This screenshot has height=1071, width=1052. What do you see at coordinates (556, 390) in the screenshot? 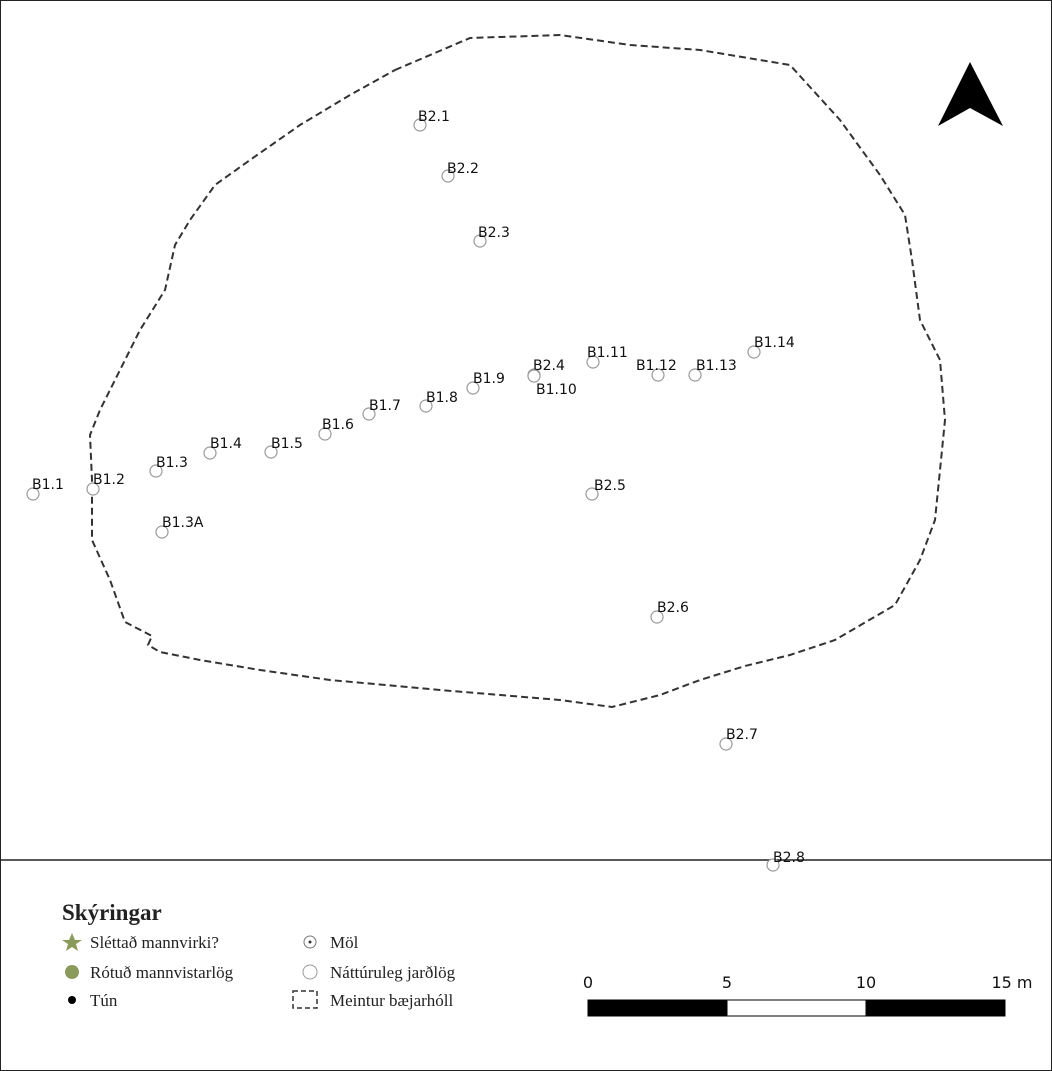
I see `point-label: B1.10` at bounding box center [556, 390].